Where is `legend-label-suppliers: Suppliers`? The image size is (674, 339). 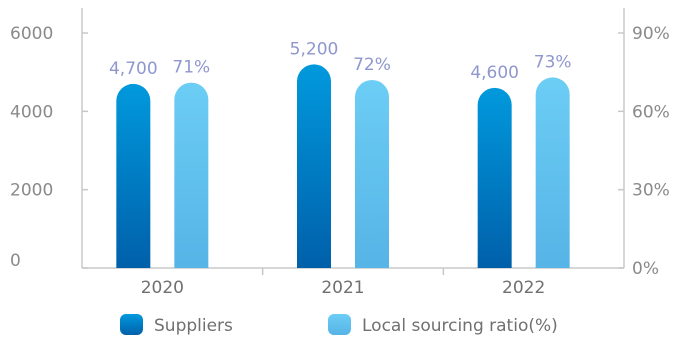
legend-label-suppliers: Suppliers is located at coordinates (193, 326).